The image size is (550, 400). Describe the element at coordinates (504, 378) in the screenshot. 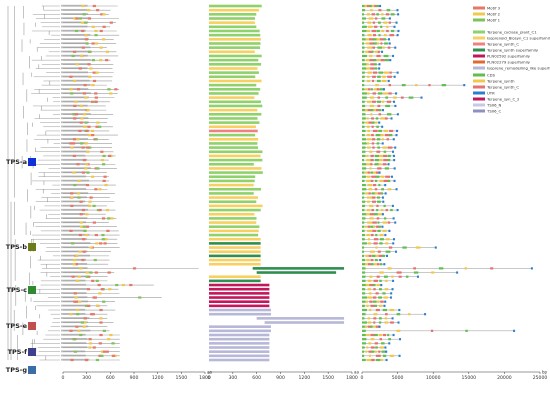

I see `gene-axis-tick-label: 20000` at that location.